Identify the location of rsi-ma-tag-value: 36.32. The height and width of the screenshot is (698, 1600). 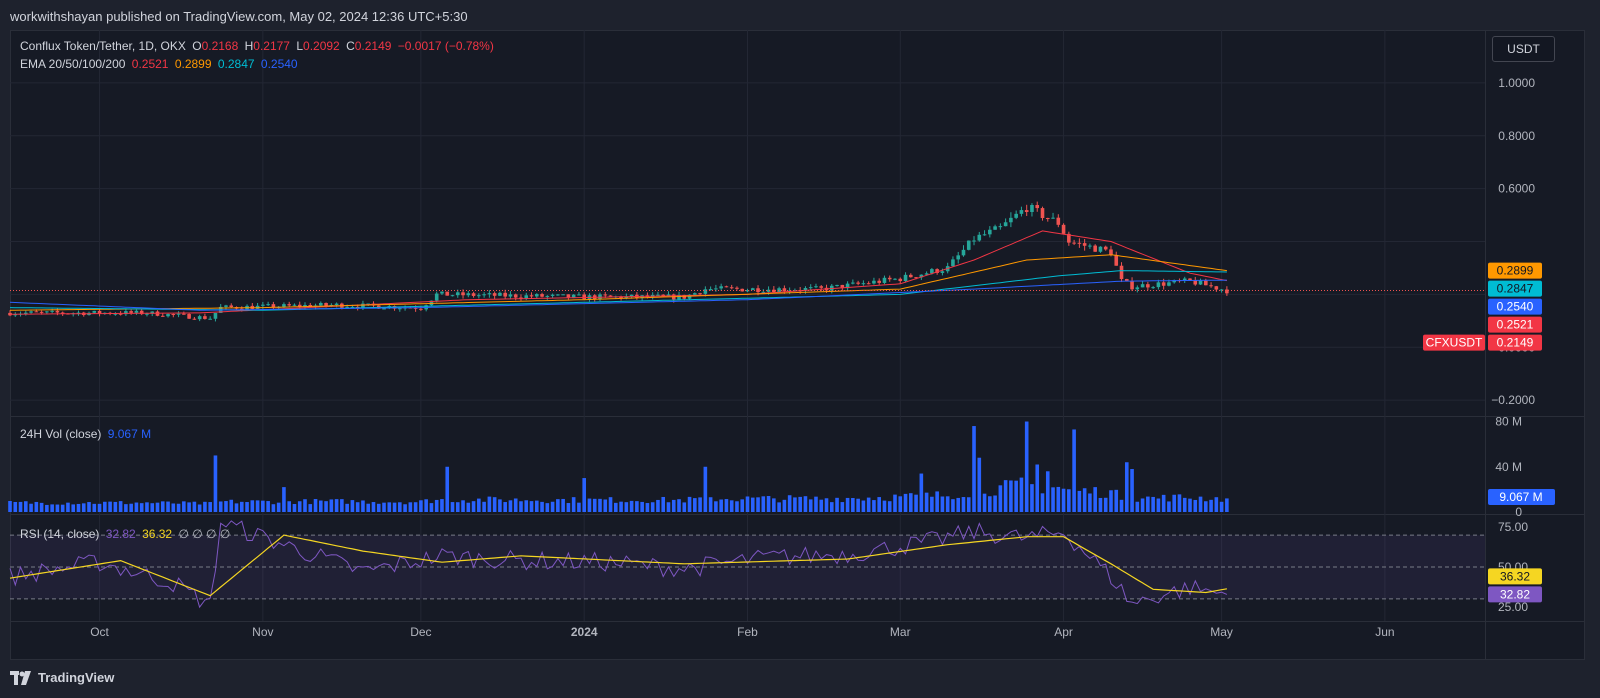
(1515, 576).